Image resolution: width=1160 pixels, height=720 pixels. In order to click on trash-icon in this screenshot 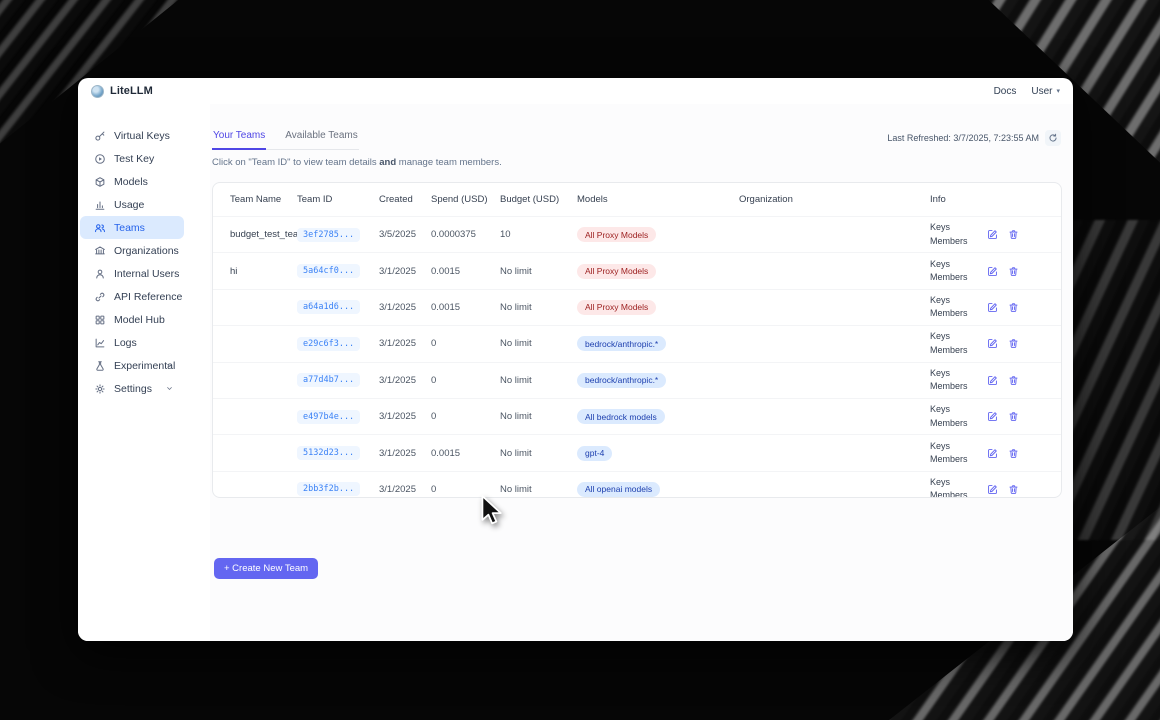, I will do `click(1013, 307)`.